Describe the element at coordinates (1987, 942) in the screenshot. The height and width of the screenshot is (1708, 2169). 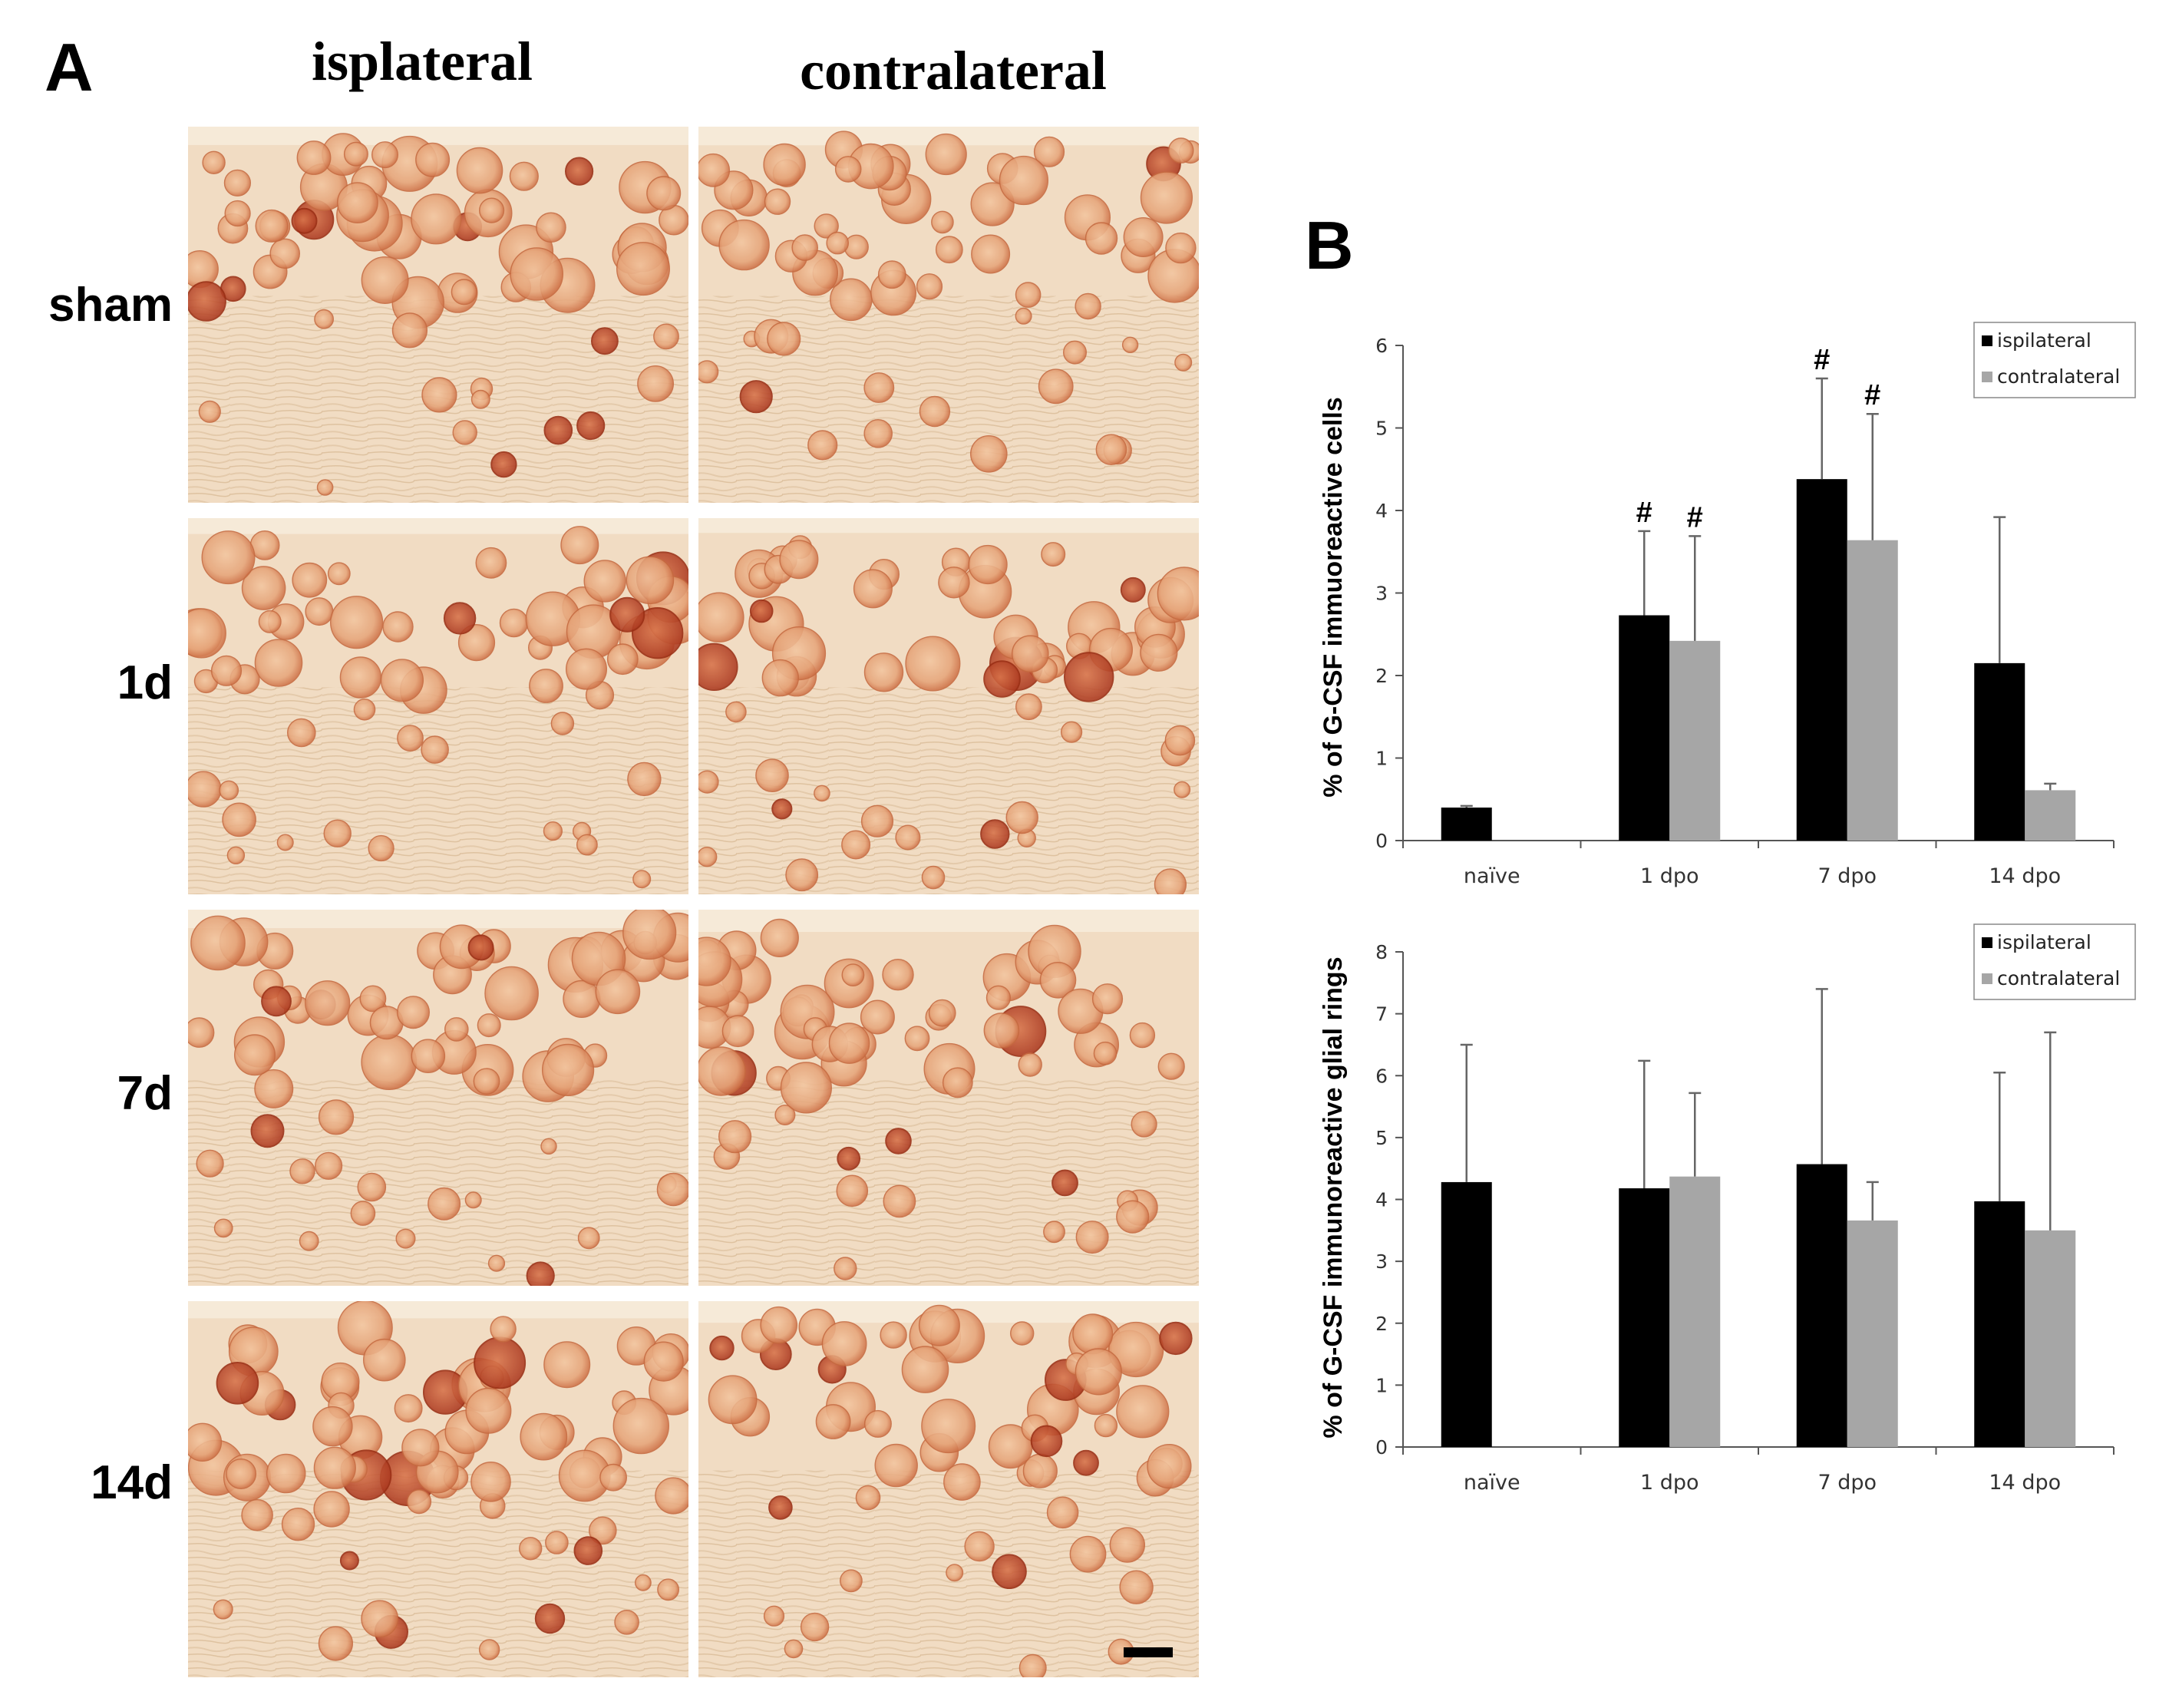
I see `chart2-legend-swatch-ispilateral` at that location.